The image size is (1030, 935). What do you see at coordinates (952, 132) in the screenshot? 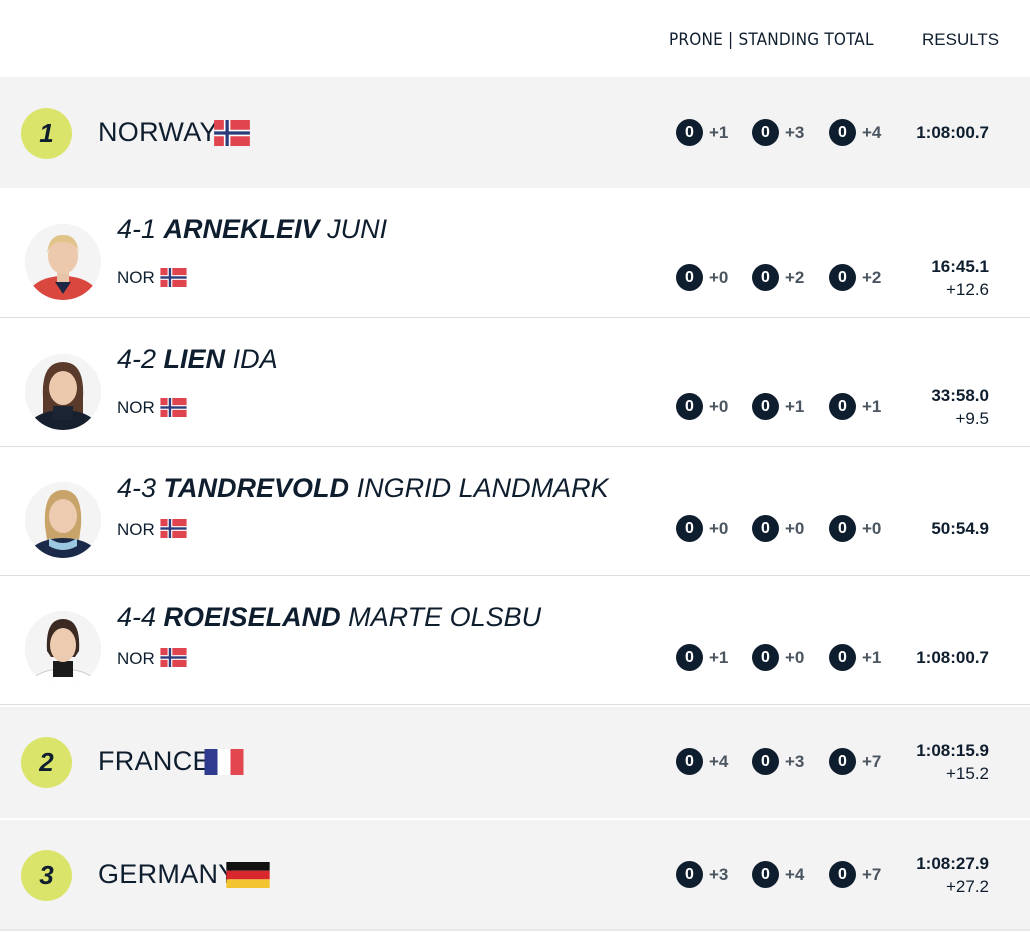
I see `team-result-time: 1:08:00.7` at bounding box center [952, 132].